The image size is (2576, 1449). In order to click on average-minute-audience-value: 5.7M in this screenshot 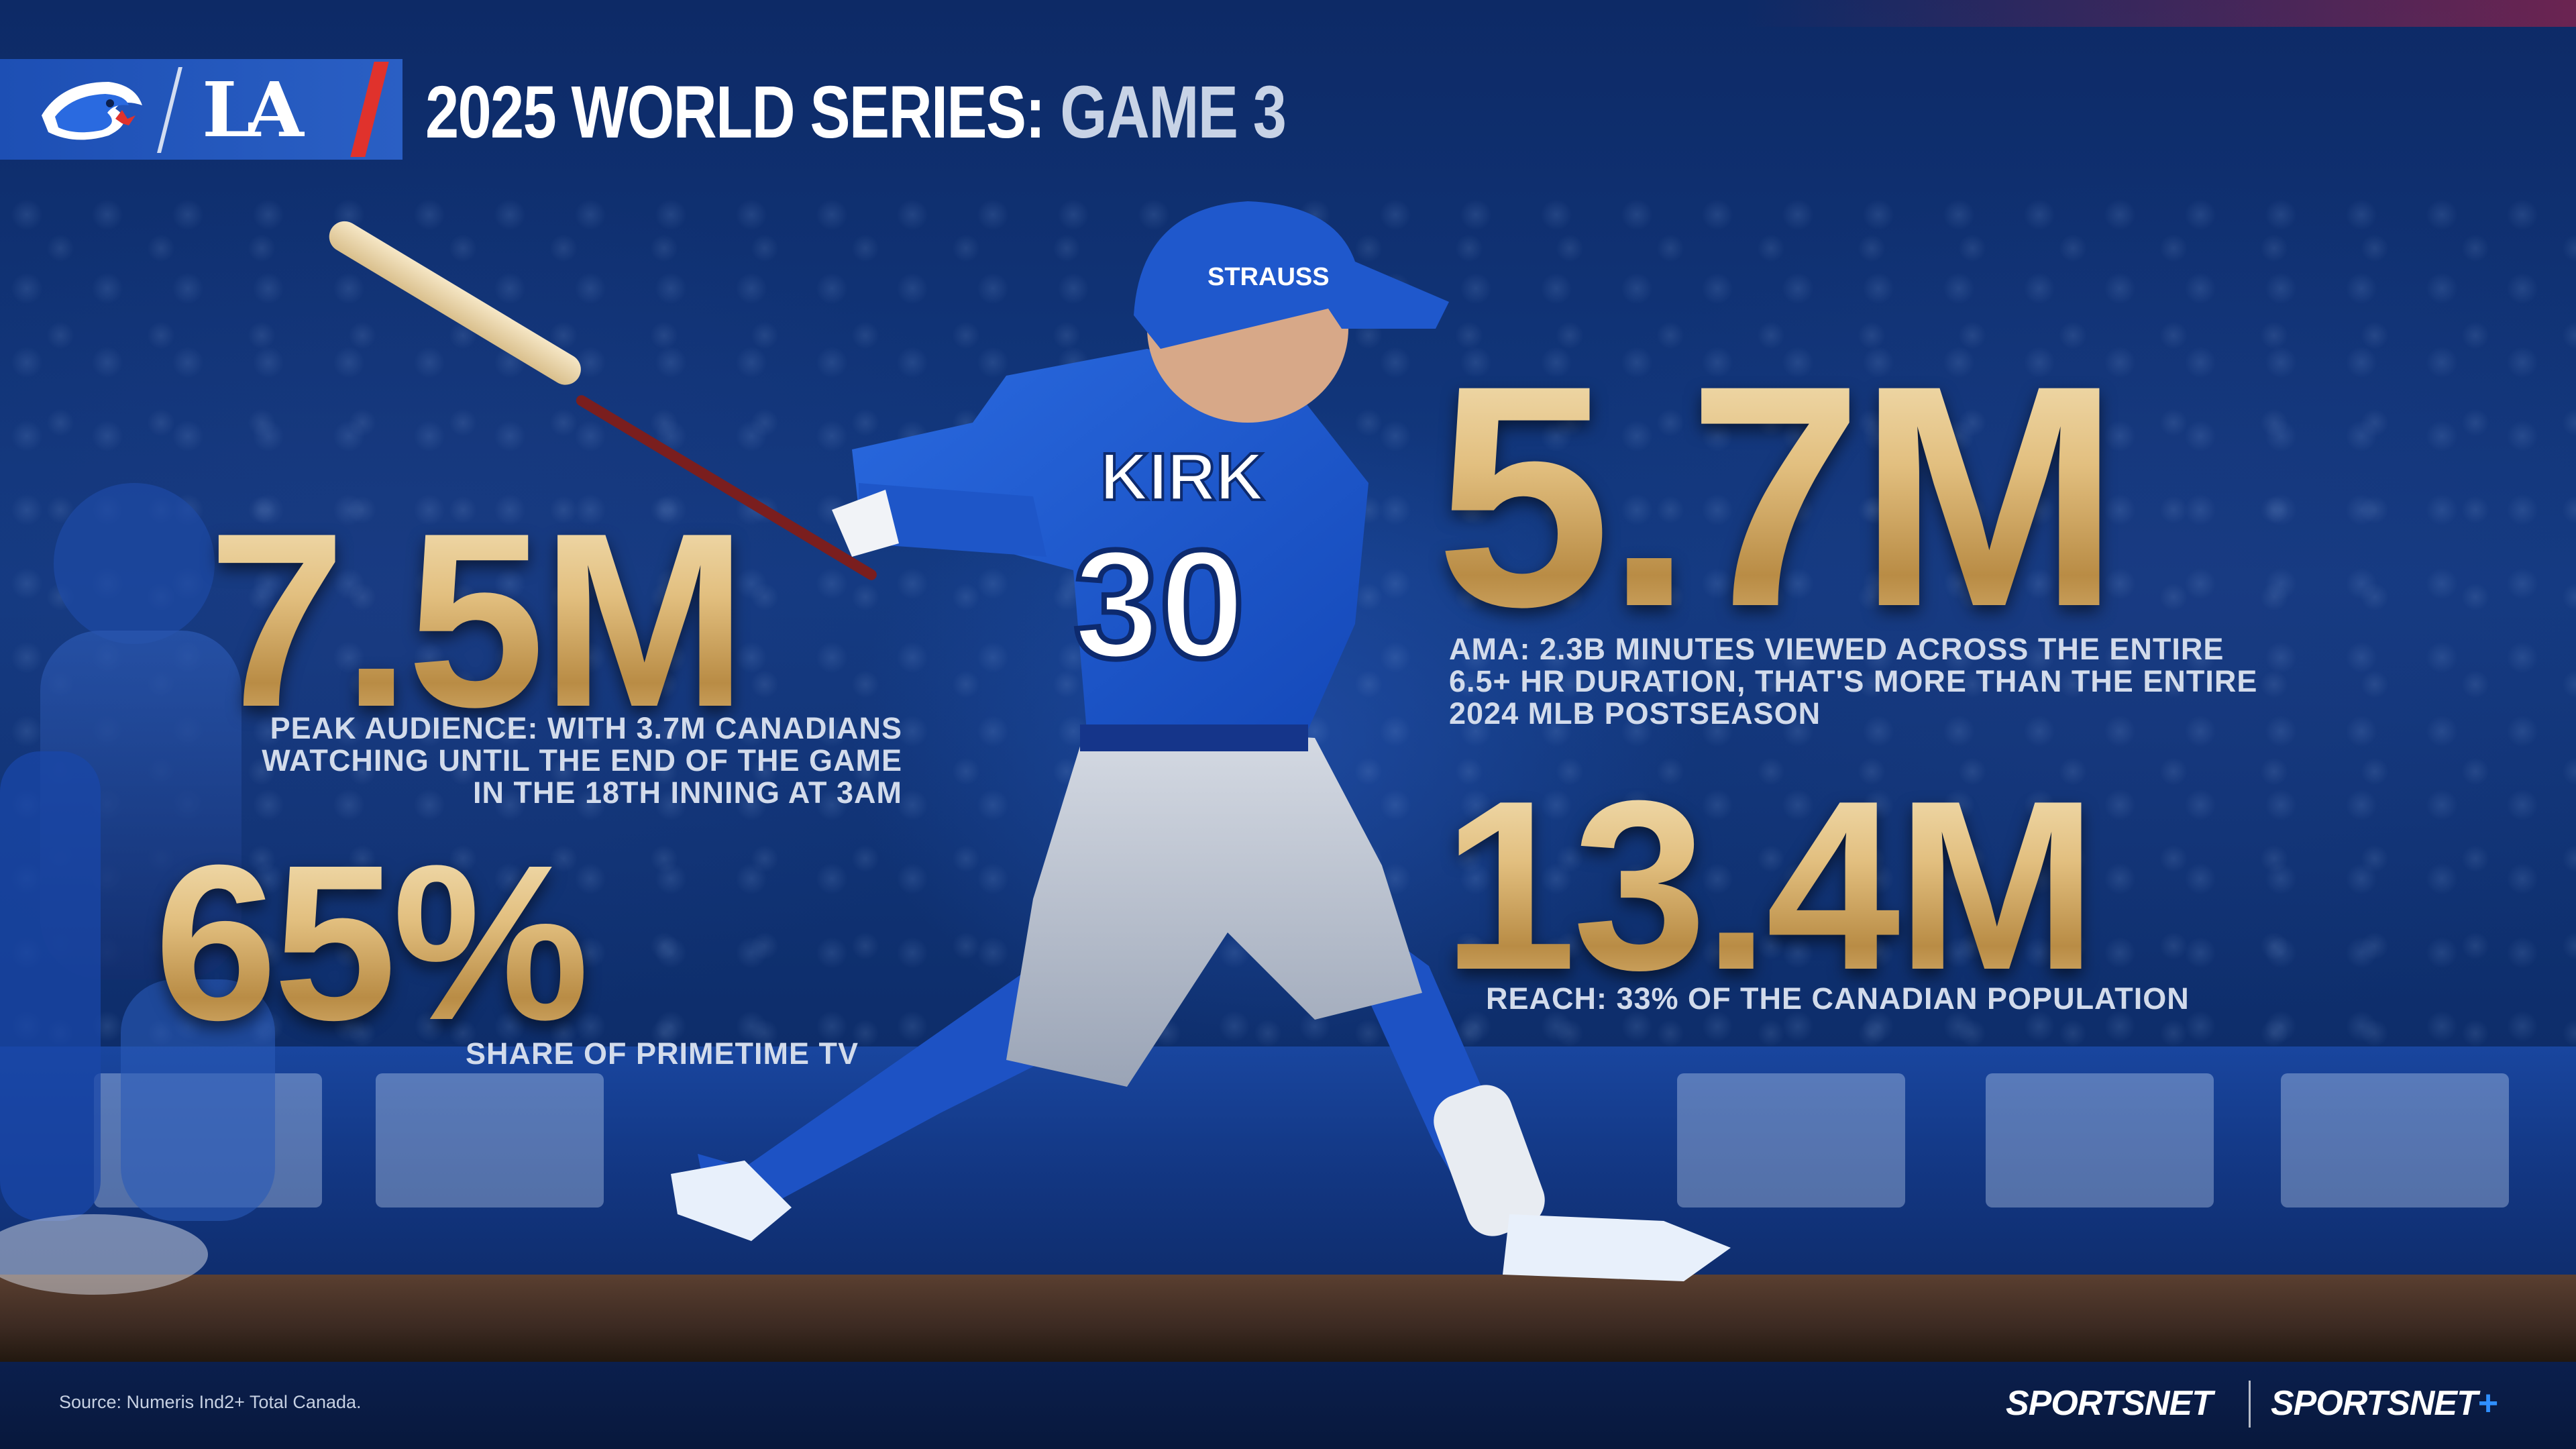, I will do `click(1778, 496)`.